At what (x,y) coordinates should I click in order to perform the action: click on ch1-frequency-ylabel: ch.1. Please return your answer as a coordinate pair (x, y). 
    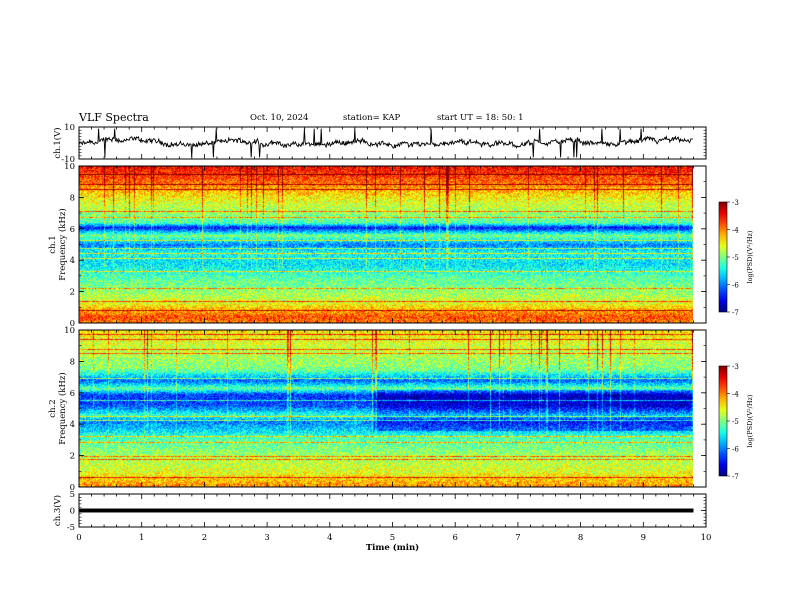
    Looking at the image, I should click on (53, 244).